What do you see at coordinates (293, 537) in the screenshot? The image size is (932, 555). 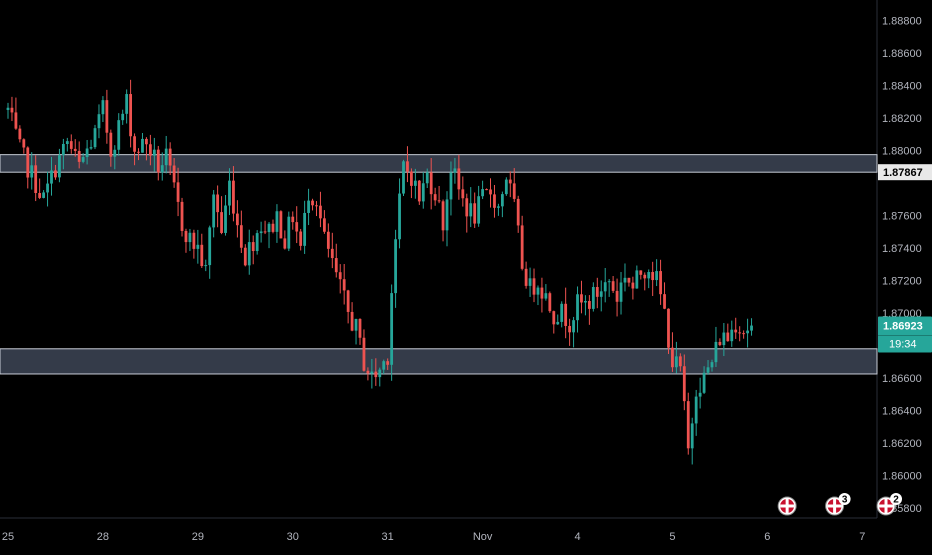 I see `x-tick-label: 30` at bounding box center [293, 537].